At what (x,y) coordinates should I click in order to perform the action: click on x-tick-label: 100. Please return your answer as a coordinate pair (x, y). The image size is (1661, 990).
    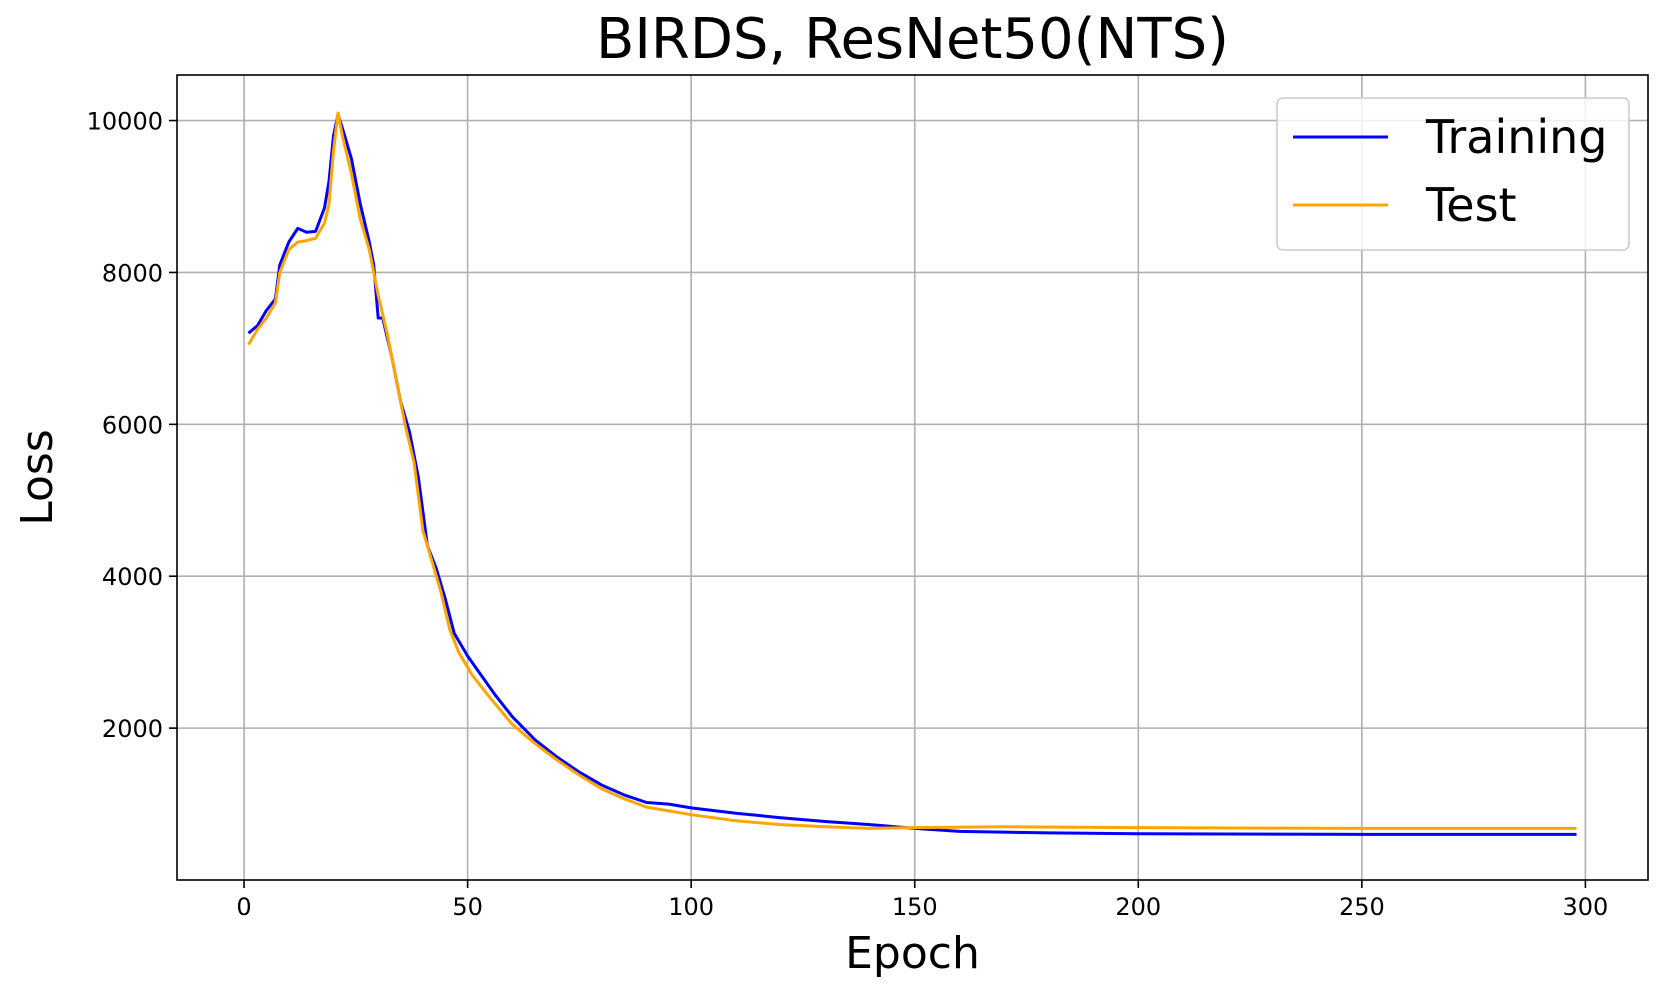
    Looking at the image, I should click on (691, 907).